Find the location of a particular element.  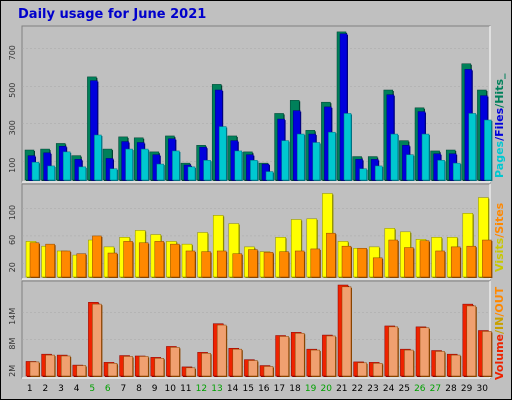

day-label: 16 is located at coordinates (264, 389).